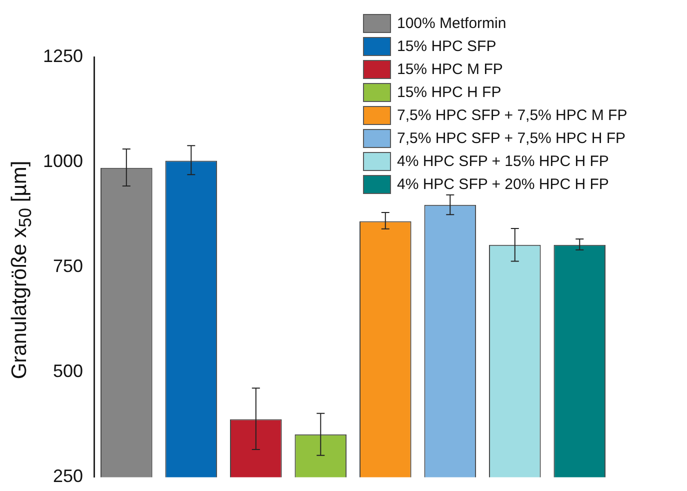 This screenshot has height=491, width=687. What do you see at coordinates (446, 47) in the screenshot?
I see `legend-label: 15% HPC SFP` at bounding box center [446, 47].